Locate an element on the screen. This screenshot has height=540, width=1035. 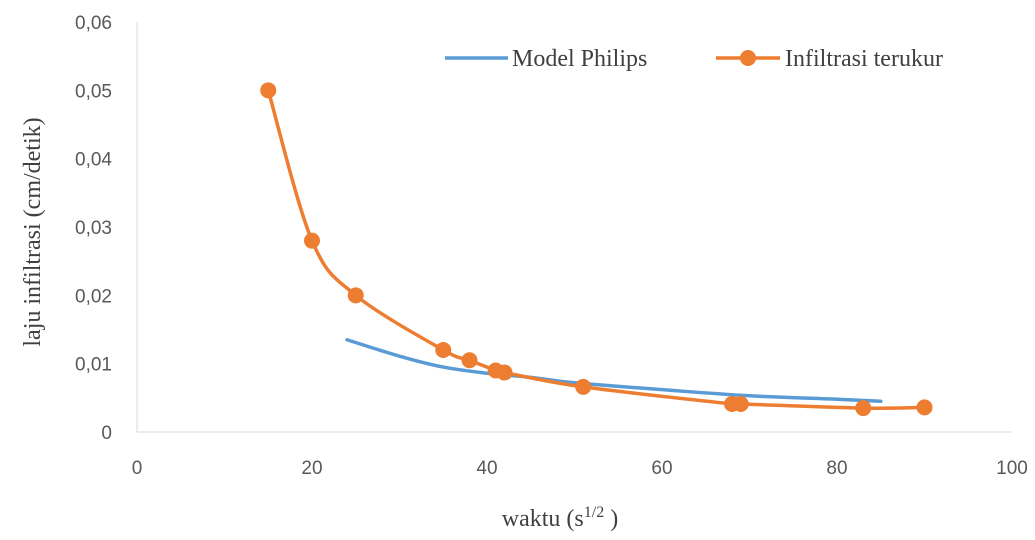
x-axis-title-main: waktu (s is located at coordinates (543, 519).